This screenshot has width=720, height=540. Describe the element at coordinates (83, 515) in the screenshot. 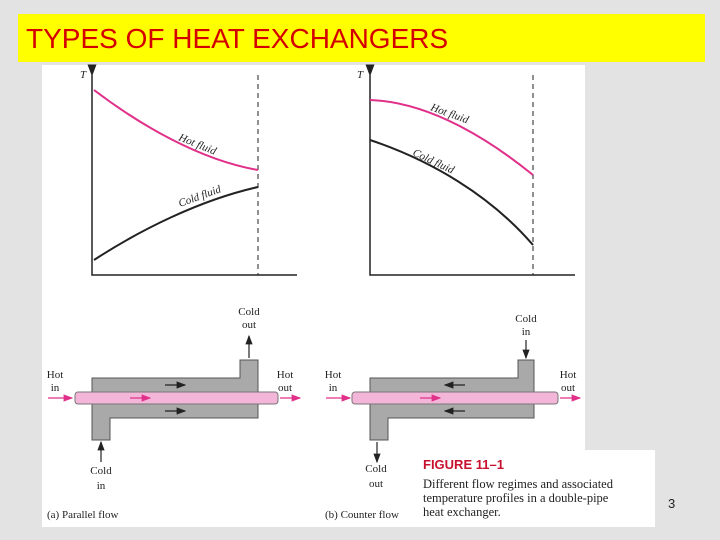

I see `panel-caption: (a) Parallel flow` at that location.